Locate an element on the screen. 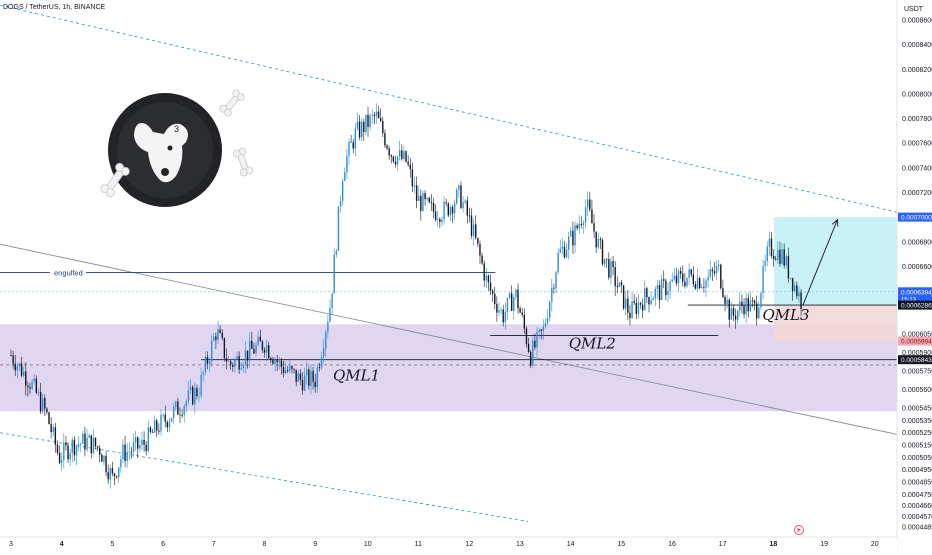  time-tick-label: 13 is located at coordinates (520, 544).